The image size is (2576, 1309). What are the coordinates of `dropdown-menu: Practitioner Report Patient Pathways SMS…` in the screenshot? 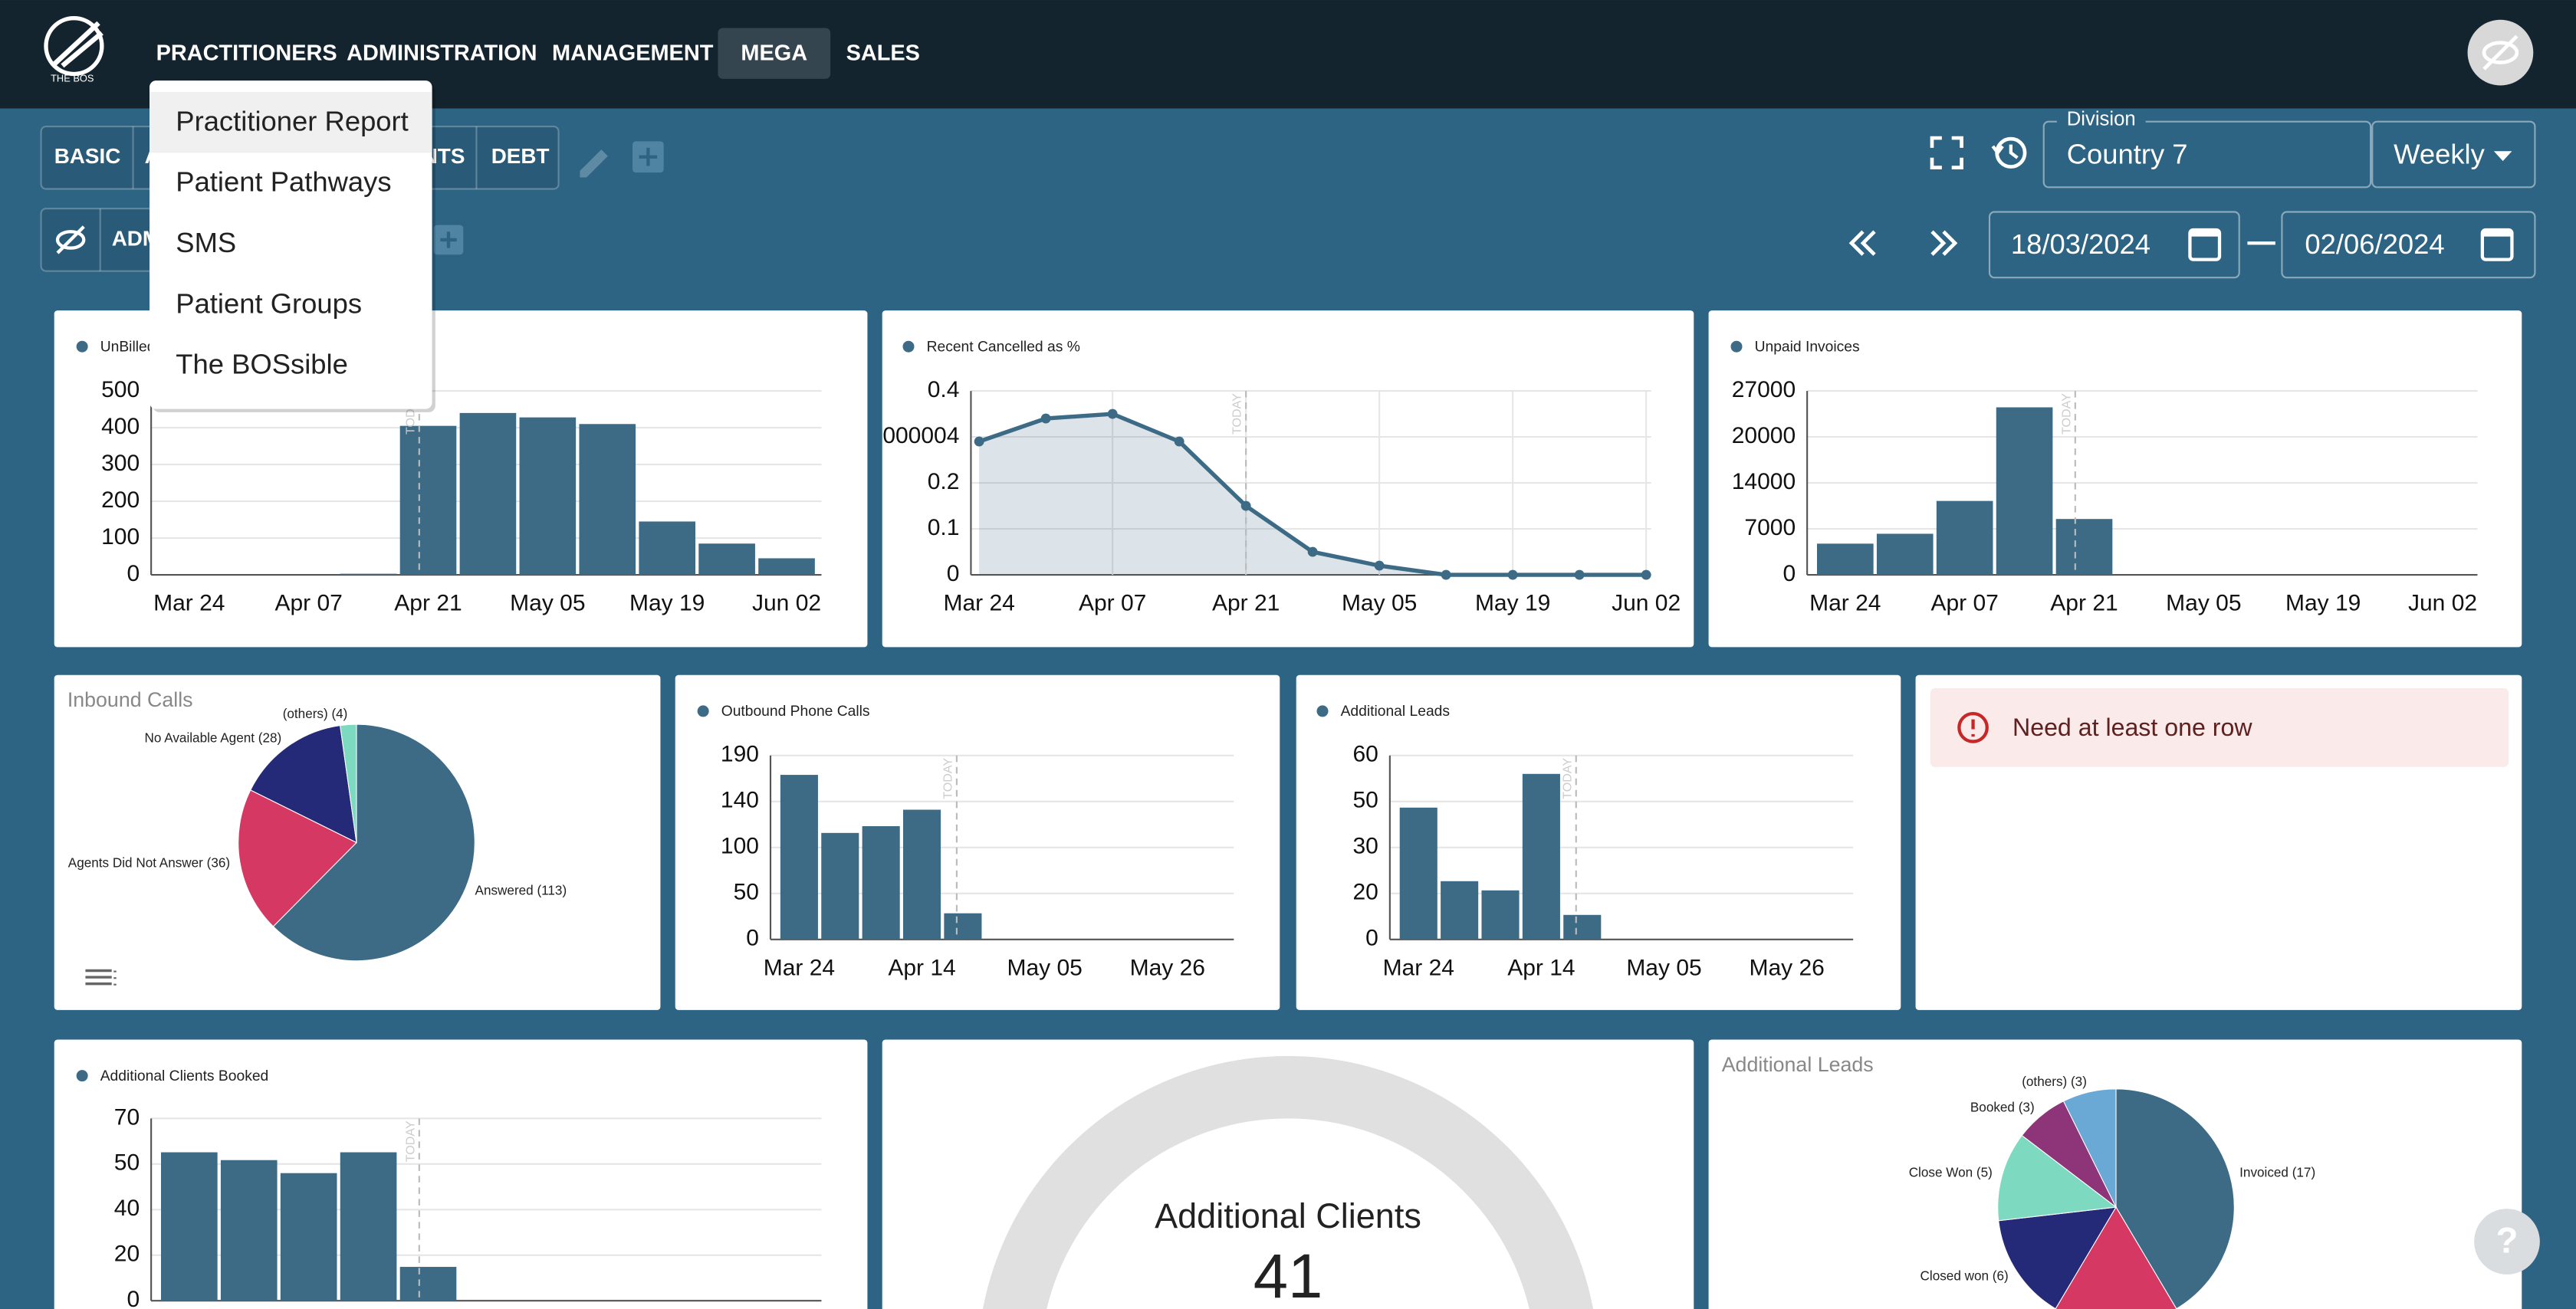 It's located at (293, 246).